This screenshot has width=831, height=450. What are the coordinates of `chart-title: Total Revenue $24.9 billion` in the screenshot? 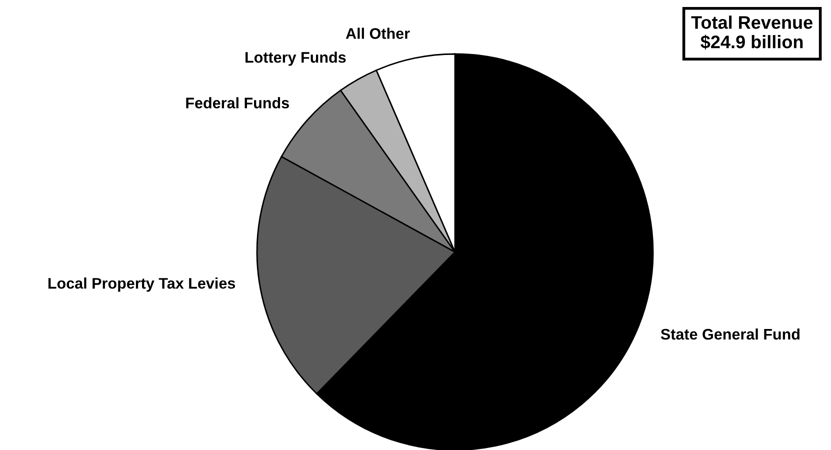 It's located at (751, 33).